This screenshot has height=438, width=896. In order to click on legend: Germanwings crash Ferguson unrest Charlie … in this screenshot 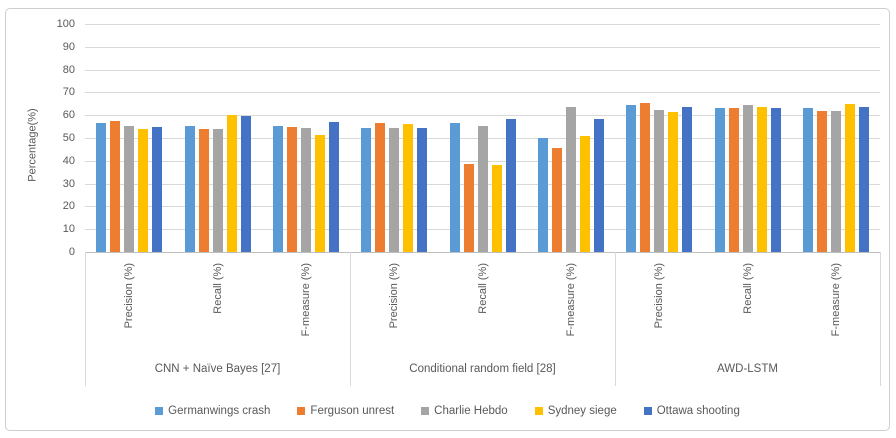, I will do `click(447, 411)`.